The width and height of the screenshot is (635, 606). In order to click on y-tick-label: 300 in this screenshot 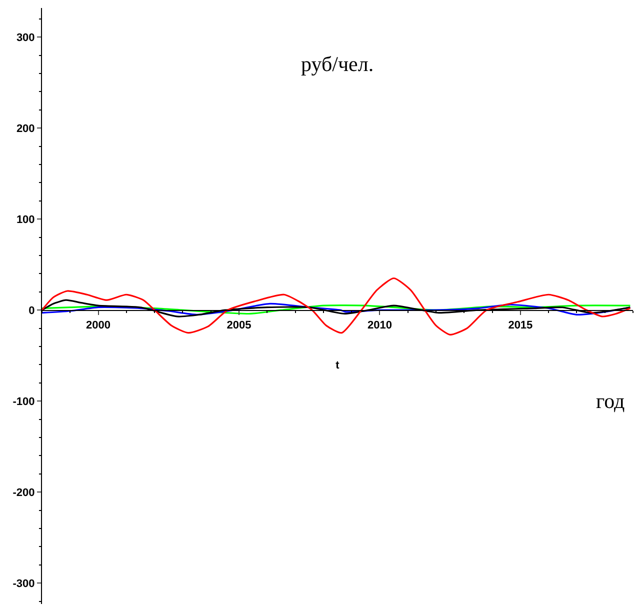, I will do `click(25, 38)`.